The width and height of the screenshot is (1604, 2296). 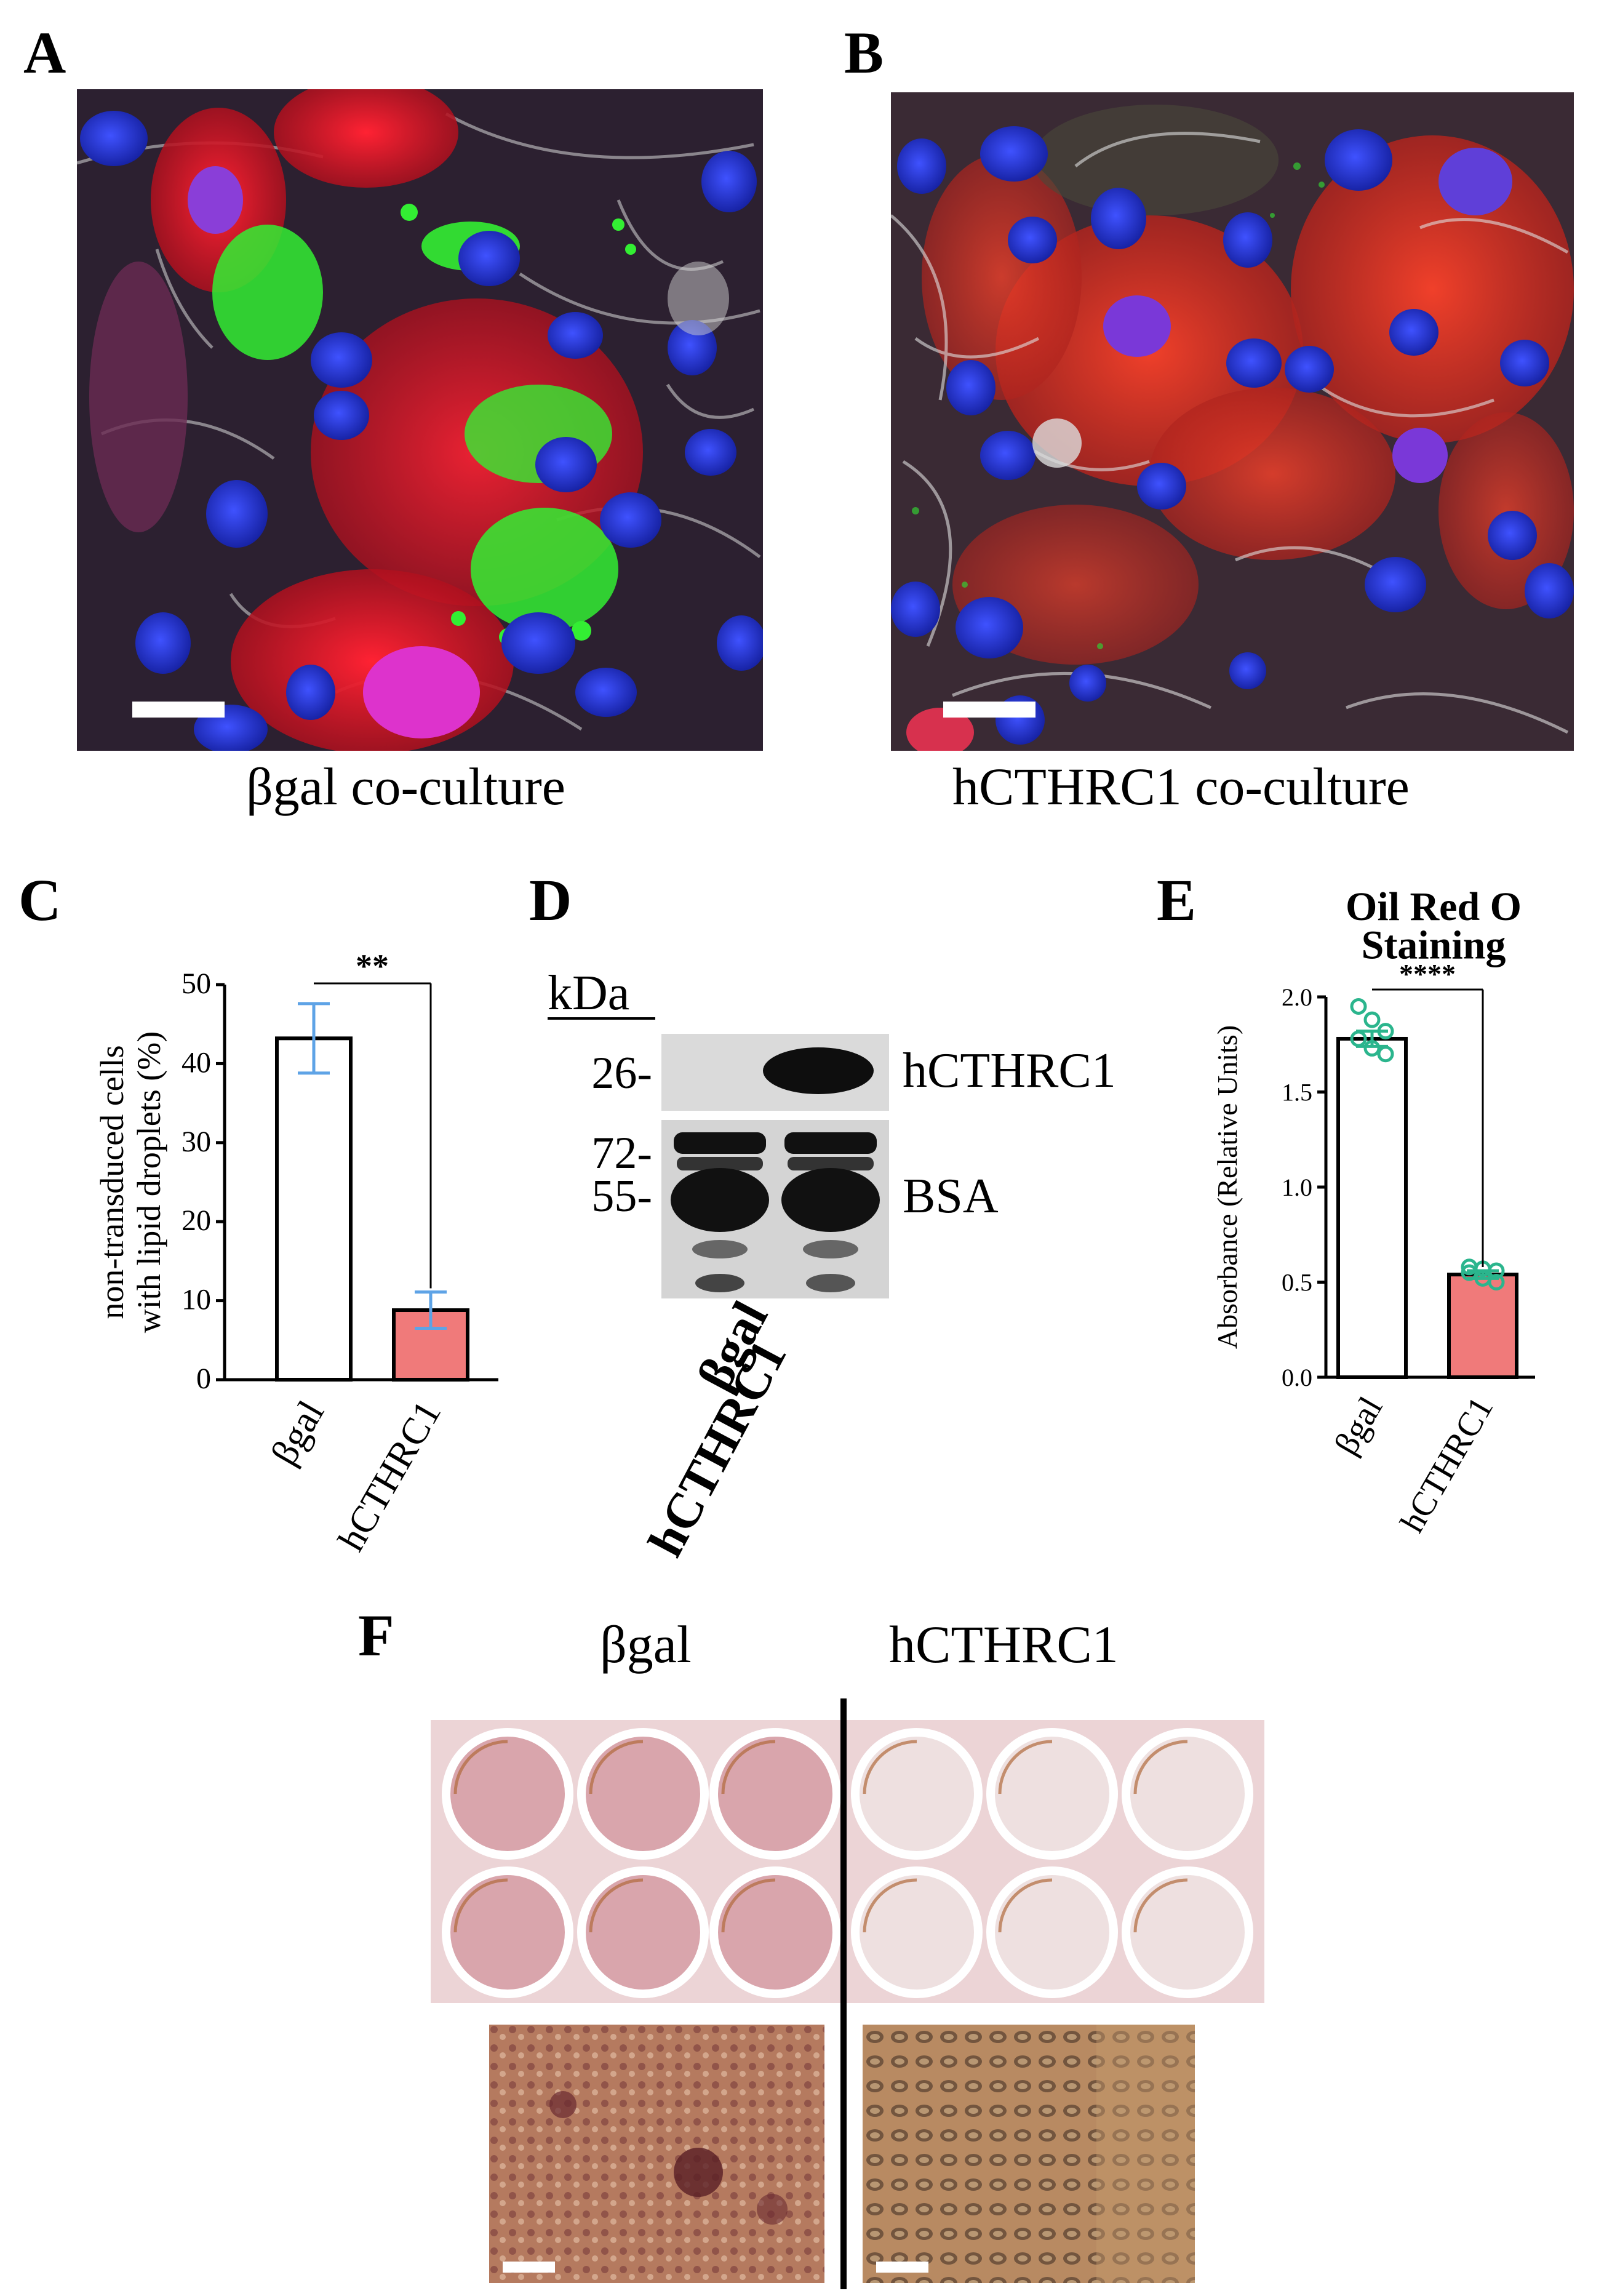 What do you see at coordinates (1004, 1644) in the screenshot?
I see `plate-label-hcthrc1: hCTHRC1` at bounding box center [1004, 1644].